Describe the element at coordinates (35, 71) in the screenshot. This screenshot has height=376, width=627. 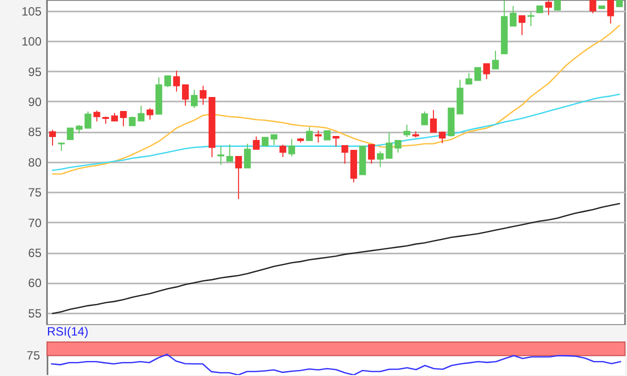
I see `y-tick-label: 95` at that location.